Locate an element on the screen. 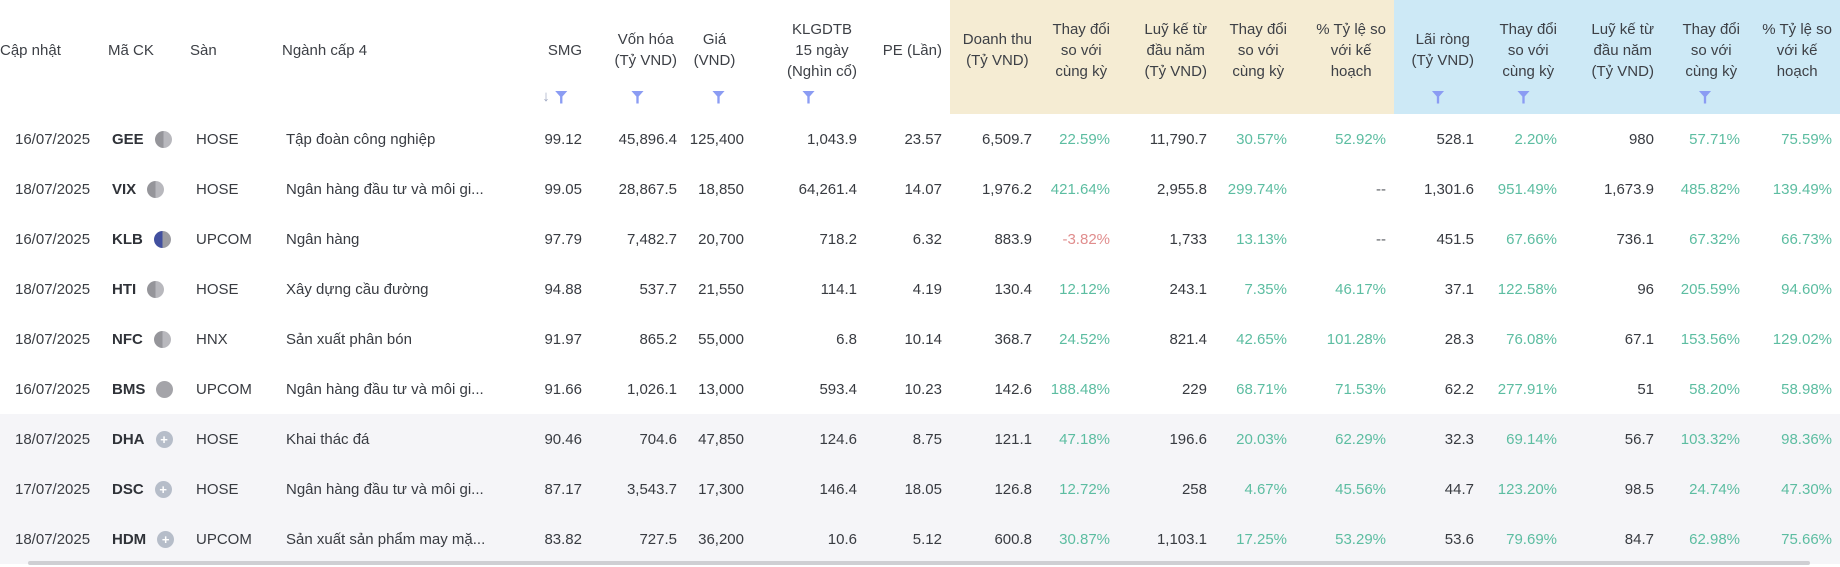 This screenshot has width=1840, height=567. column-header-doanh-thu: Doanh thu (Tỷ VND) is located at coordinates (995, 57).